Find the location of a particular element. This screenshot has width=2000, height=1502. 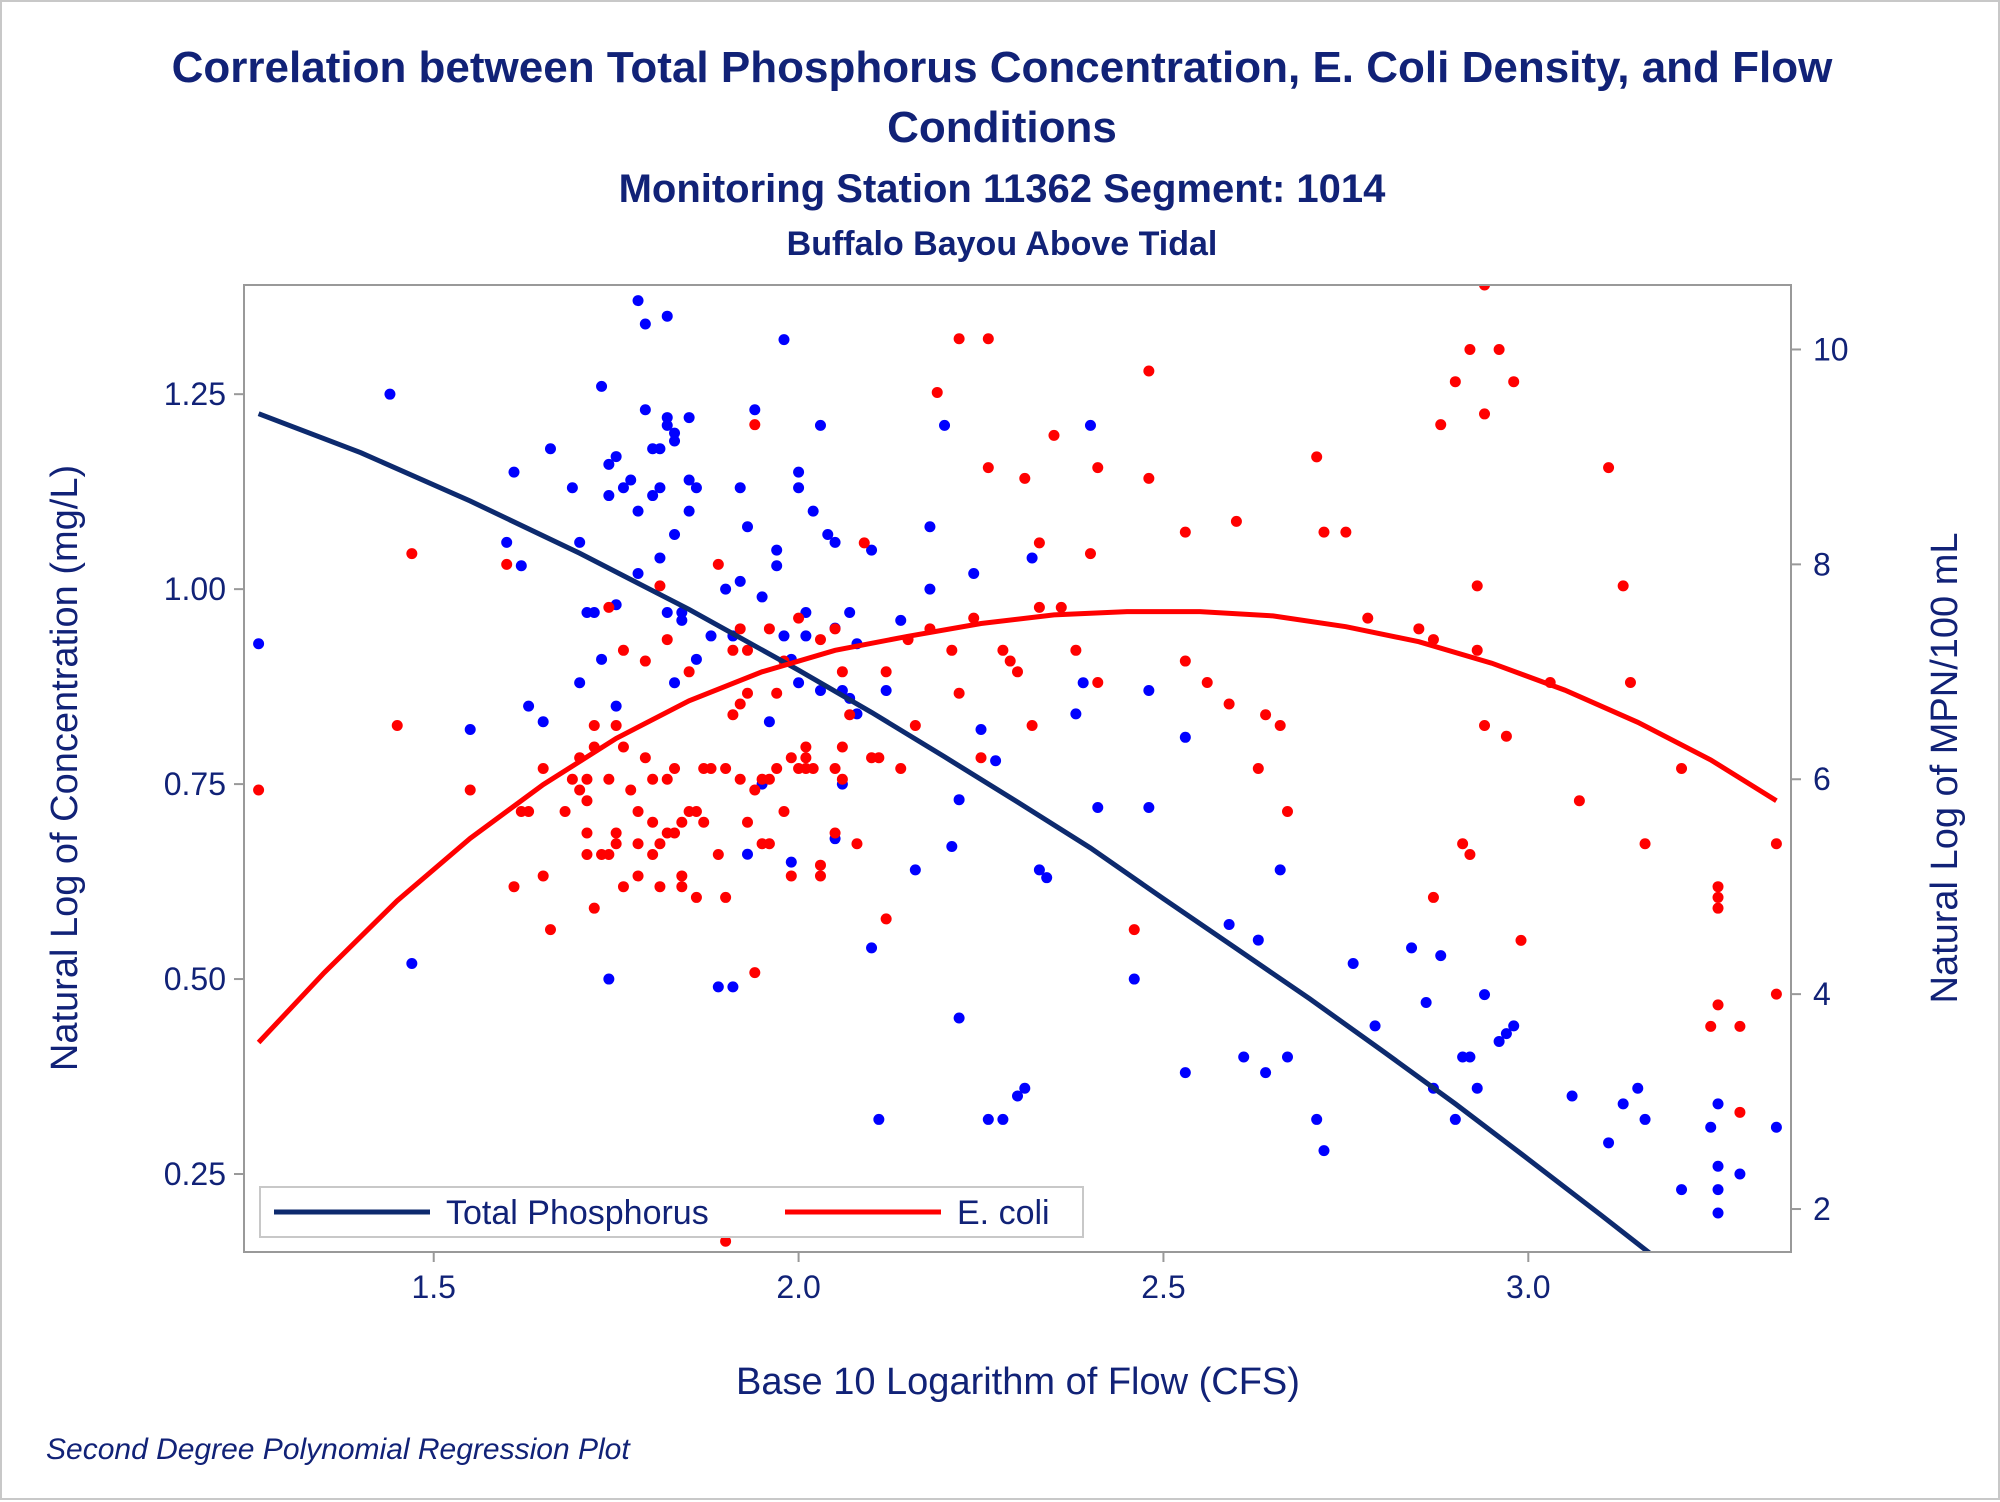

y-right-tick-label: 2 is located at coordinates (1822, 1209).